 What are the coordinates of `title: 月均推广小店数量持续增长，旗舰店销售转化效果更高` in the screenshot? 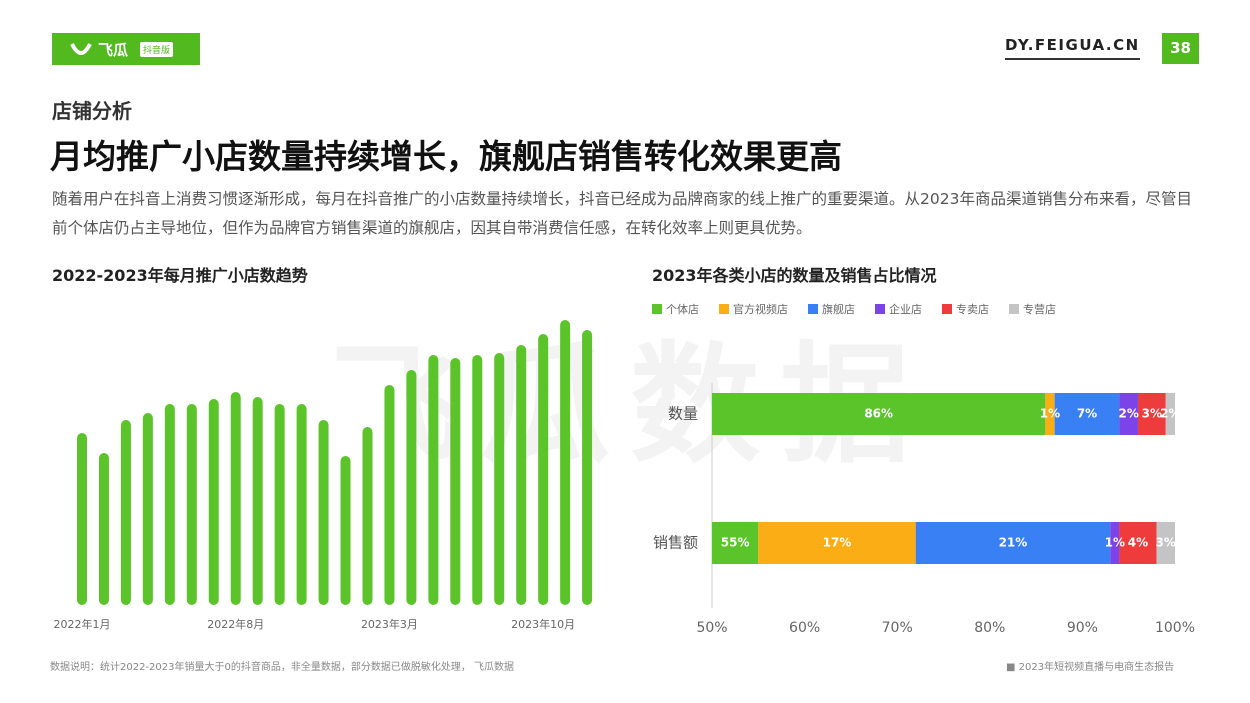 It's located at (446, 156).